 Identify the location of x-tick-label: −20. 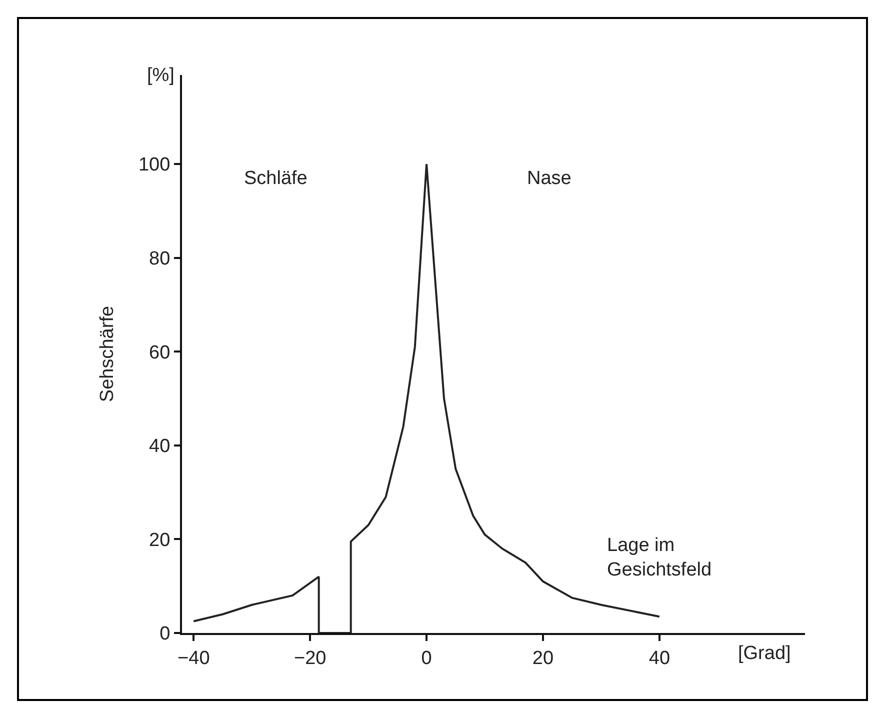
(310, 658).